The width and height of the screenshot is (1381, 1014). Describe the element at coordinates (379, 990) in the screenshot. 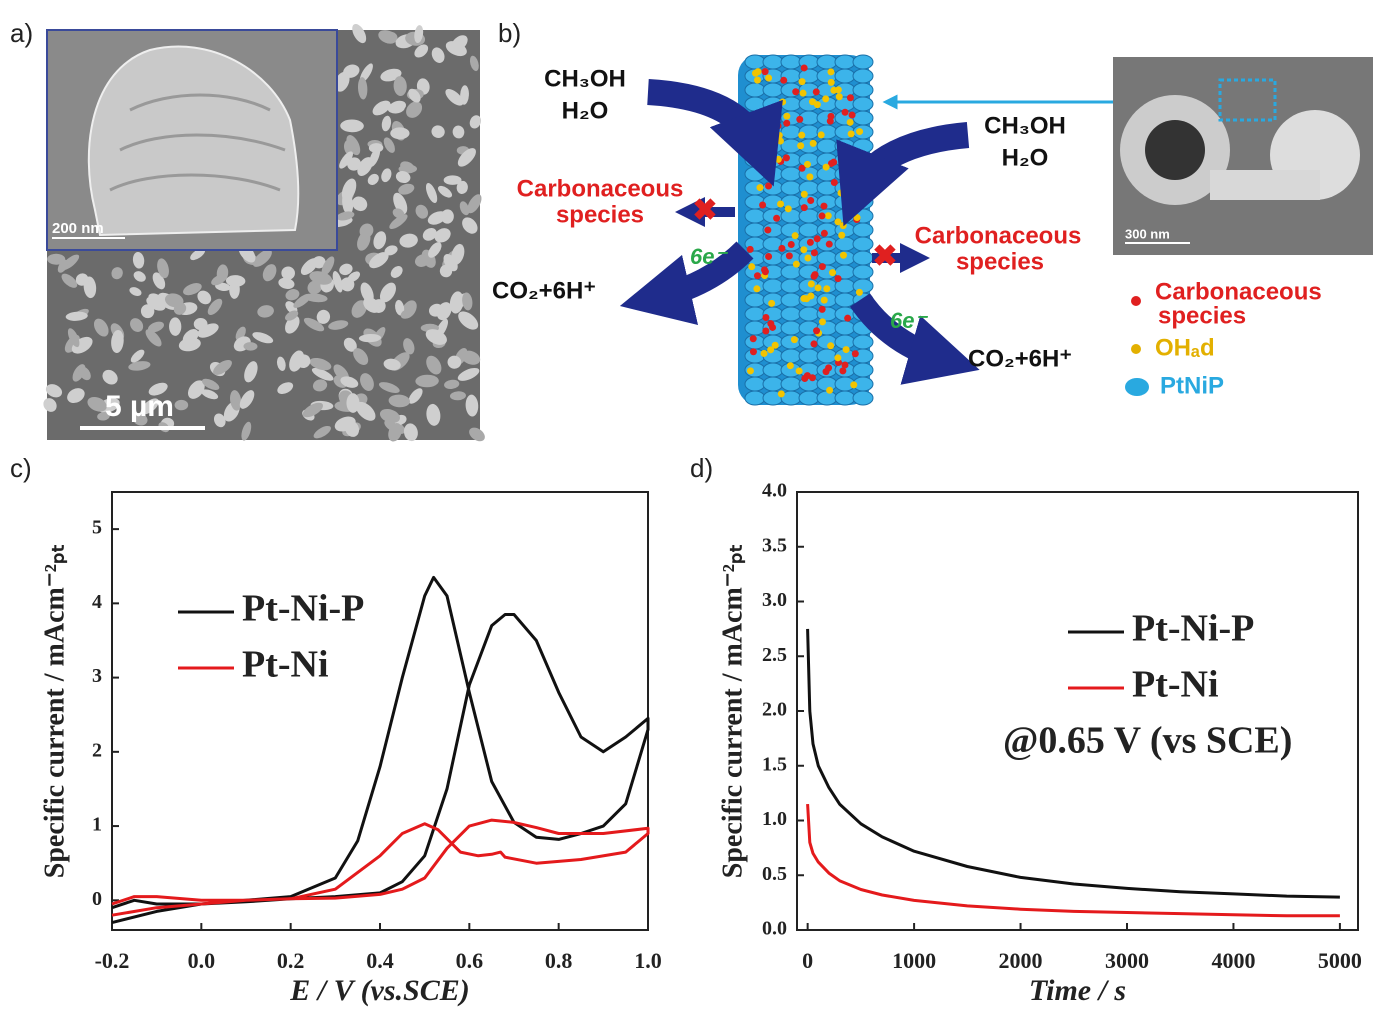

I see `x-axis-title: E / V (vs.SCE)` at that location.